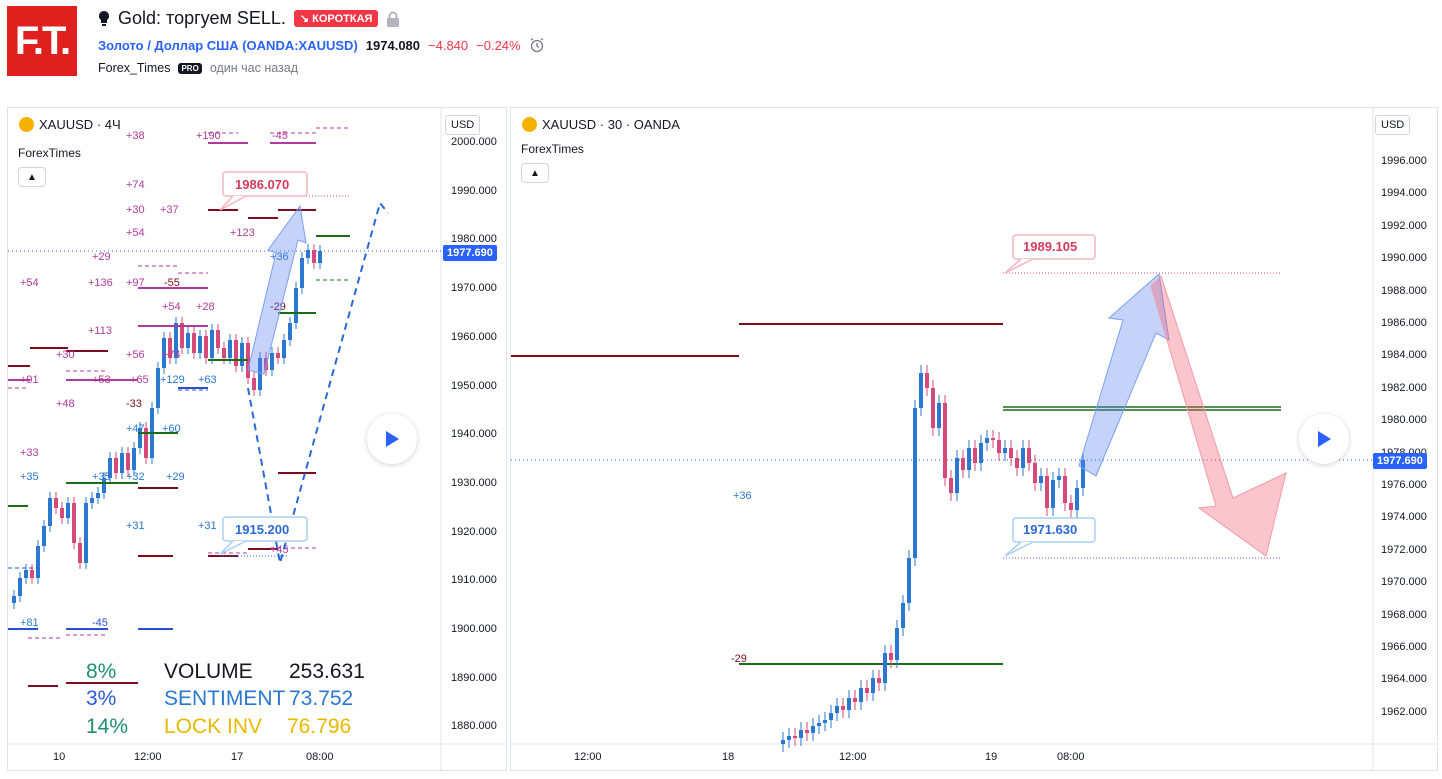 Image resolution: width=1442 pixels, height=779 pixels. What do you see at coordinates (172, 380) in the screenshot?
I see `level-label: +129` at bounding box center [172, 380].